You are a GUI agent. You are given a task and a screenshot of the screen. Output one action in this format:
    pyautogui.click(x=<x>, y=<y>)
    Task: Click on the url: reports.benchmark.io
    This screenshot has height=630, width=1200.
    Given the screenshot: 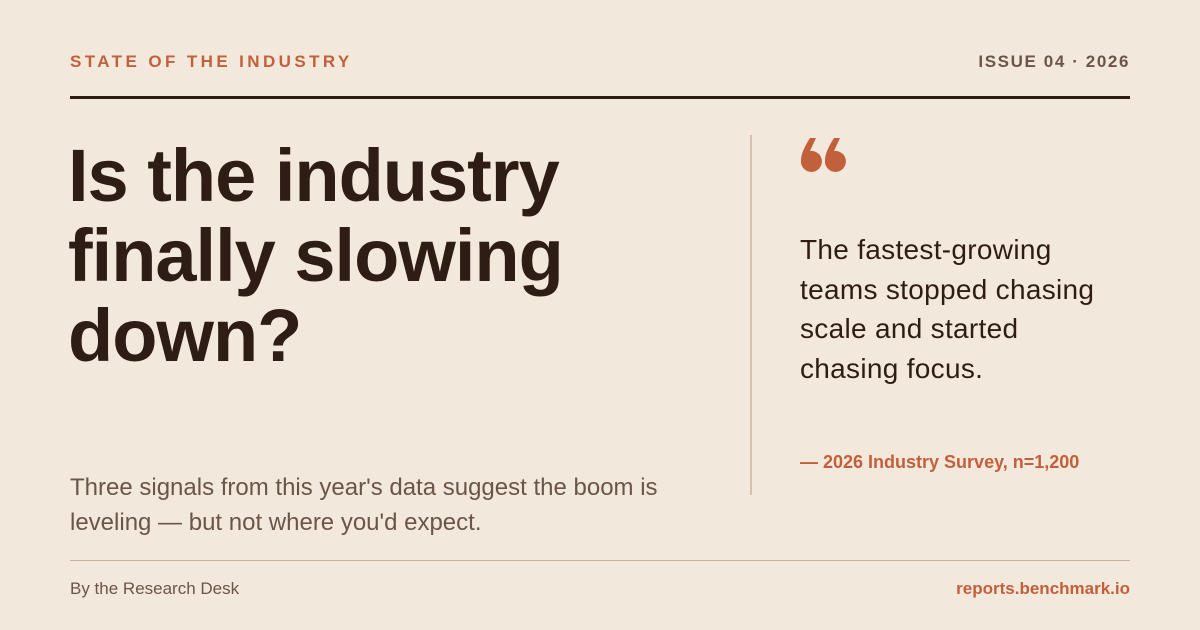 What is the action you would take?
    pyautogui.click(x=1043, y=588)
    